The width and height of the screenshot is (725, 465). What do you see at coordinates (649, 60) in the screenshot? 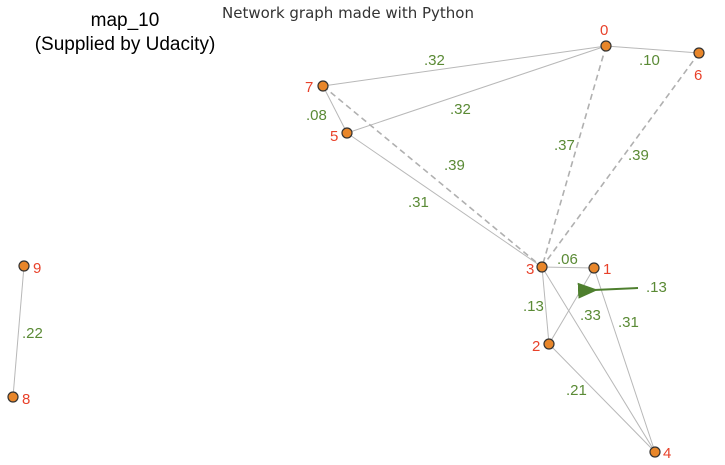
I see `edge-weight-label: .10` at bounding box center [649, 60].